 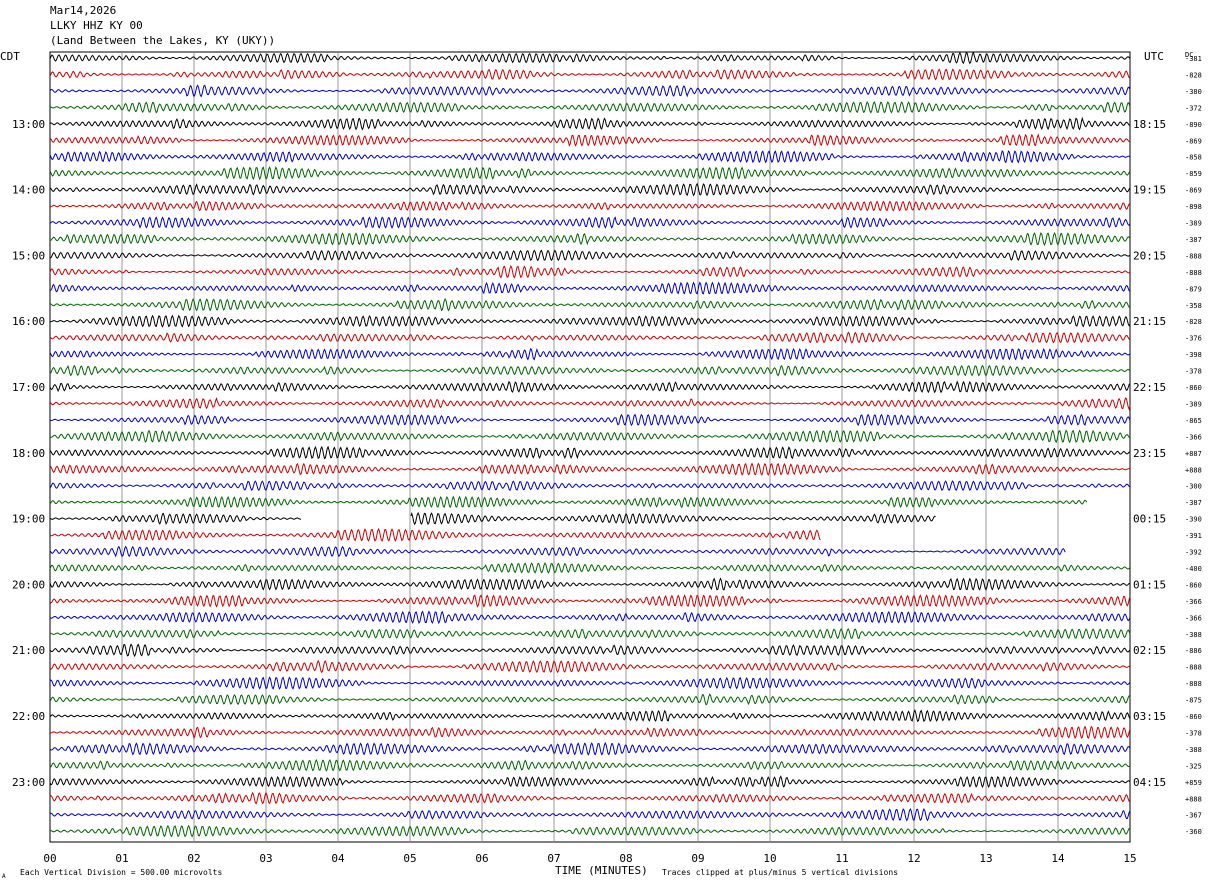 What do you see at coordinates (1193, 701) in the screenshot?
I see `dc-offset-label: -875` at bounding box center [1193, 701].